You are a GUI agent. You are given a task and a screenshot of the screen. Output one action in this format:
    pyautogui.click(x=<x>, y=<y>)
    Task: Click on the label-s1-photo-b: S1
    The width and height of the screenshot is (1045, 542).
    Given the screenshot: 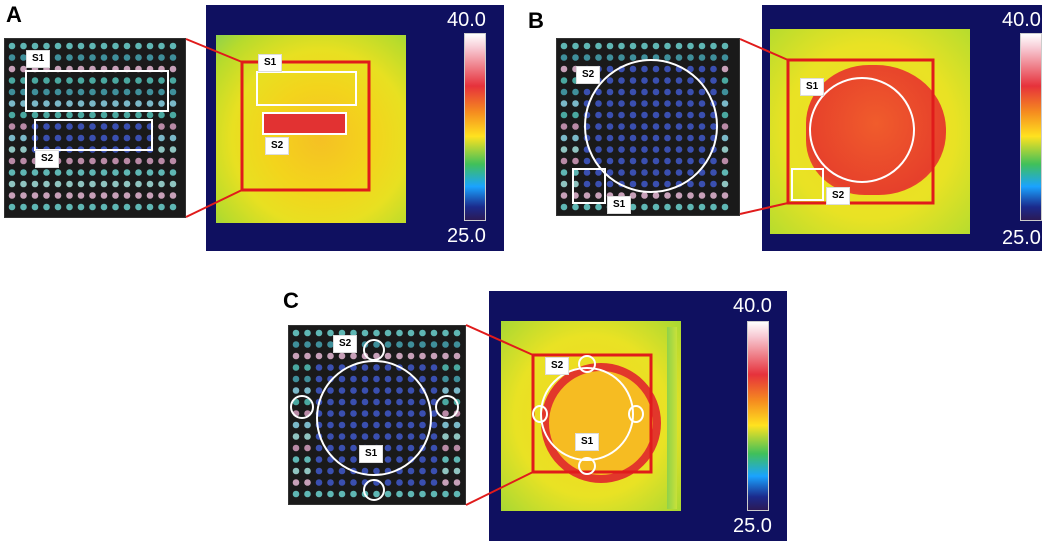 What is the action you would take?
    pyautogui.click(x=619, y=205)
    